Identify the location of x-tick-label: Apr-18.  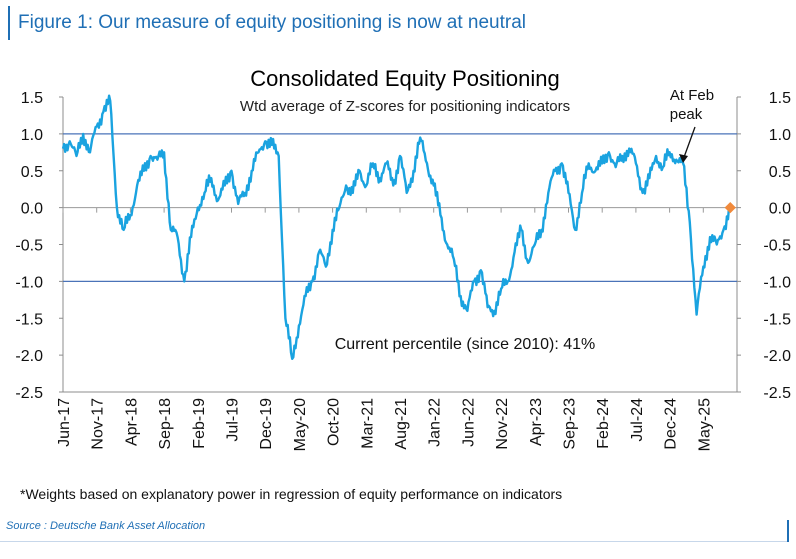
(131, 422).